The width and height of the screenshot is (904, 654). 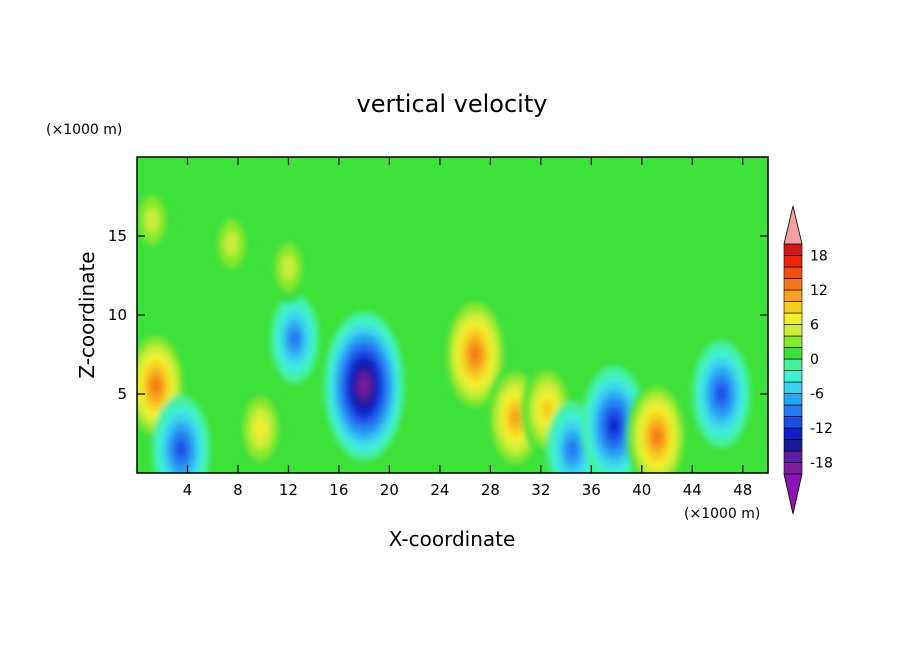 What do you see at coordinates (87, 314) in the screenshot?
I see `y-axis-label: Z-coordinate` at bounding box center [87, 314].